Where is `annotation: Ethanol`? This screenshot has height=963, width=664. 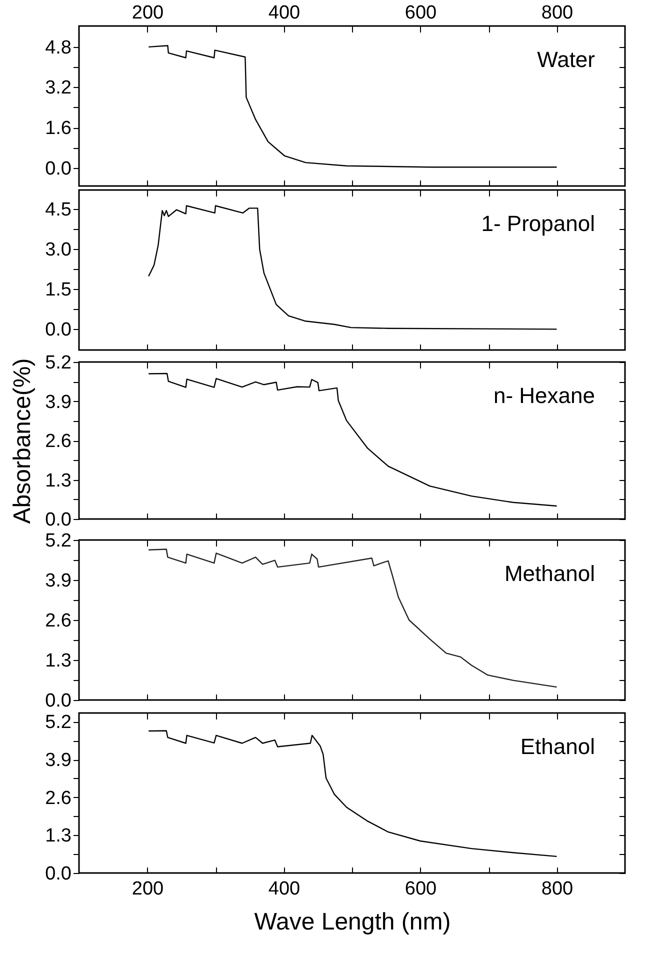 annotation: Ethanol is located at coordinates (557, 746).